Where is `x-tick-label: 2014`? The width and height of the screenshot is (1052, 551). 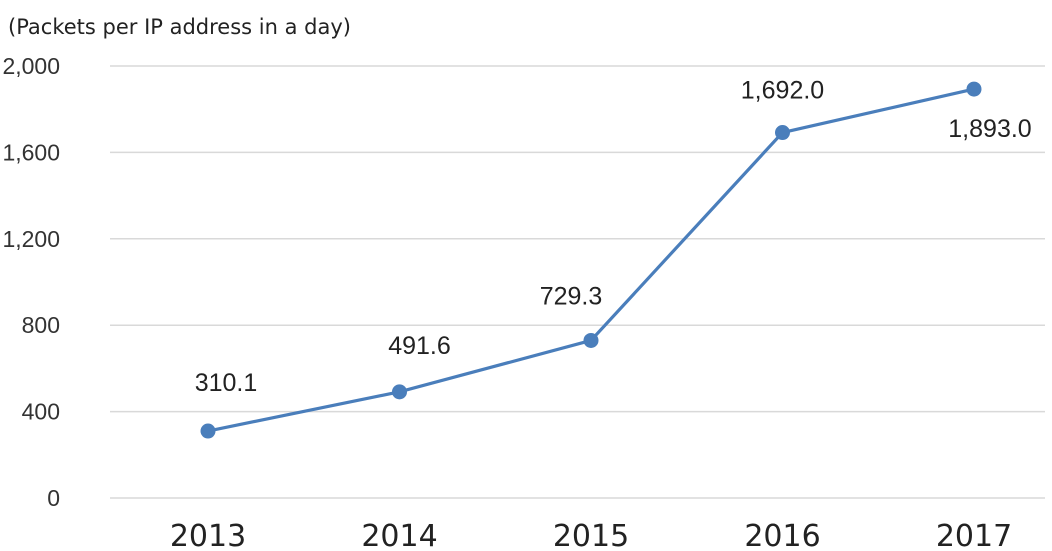 x-tick-label: 2014 is located at coordinates (399, 535).